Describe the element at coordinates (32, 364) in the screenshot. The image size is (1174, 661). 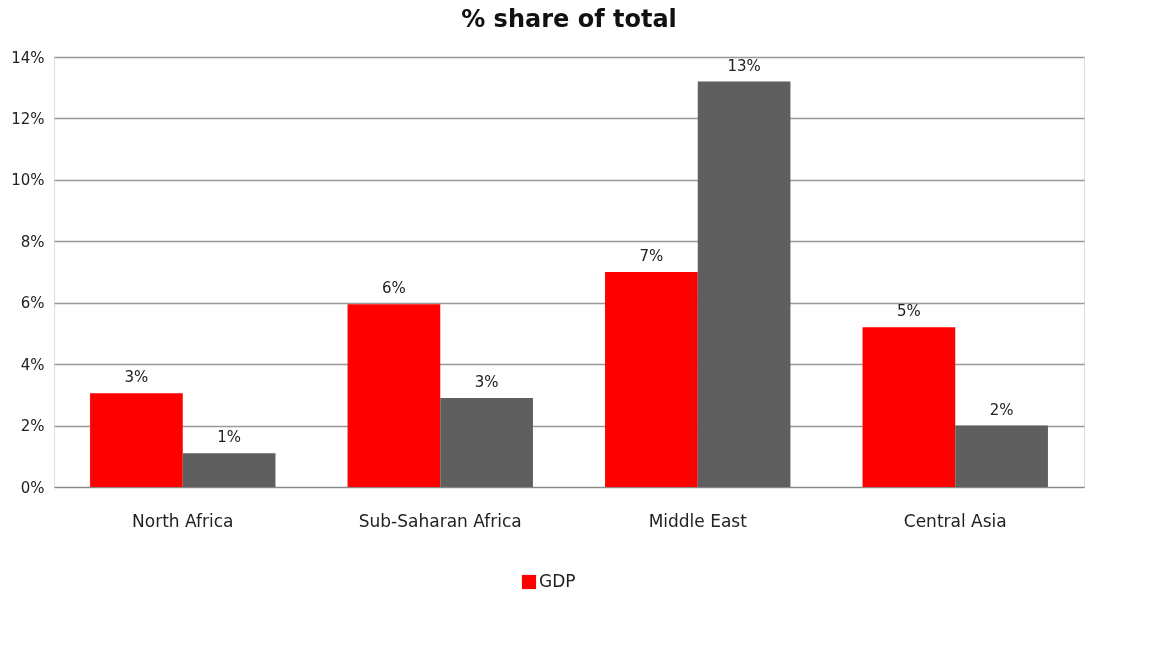
I see `y-tick-label: 4%` at that location.